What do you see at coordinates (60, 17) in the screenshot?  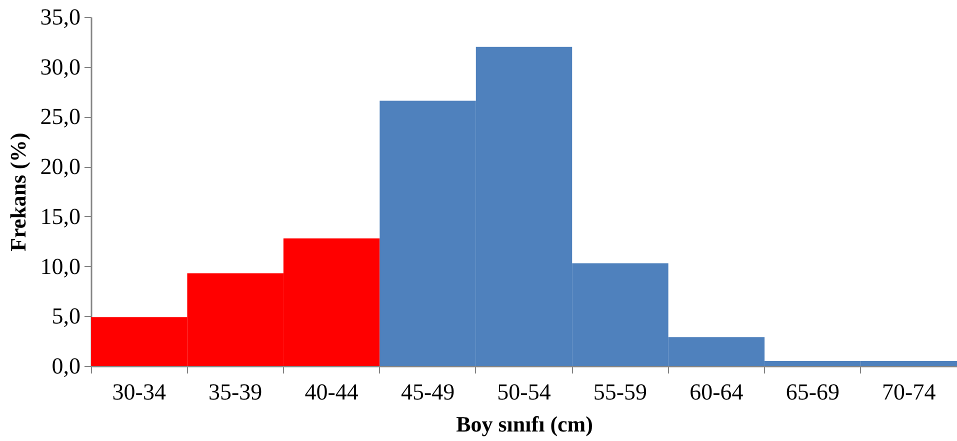 I see `y-tick-label: 35,0` at bounding box center [60, 17].